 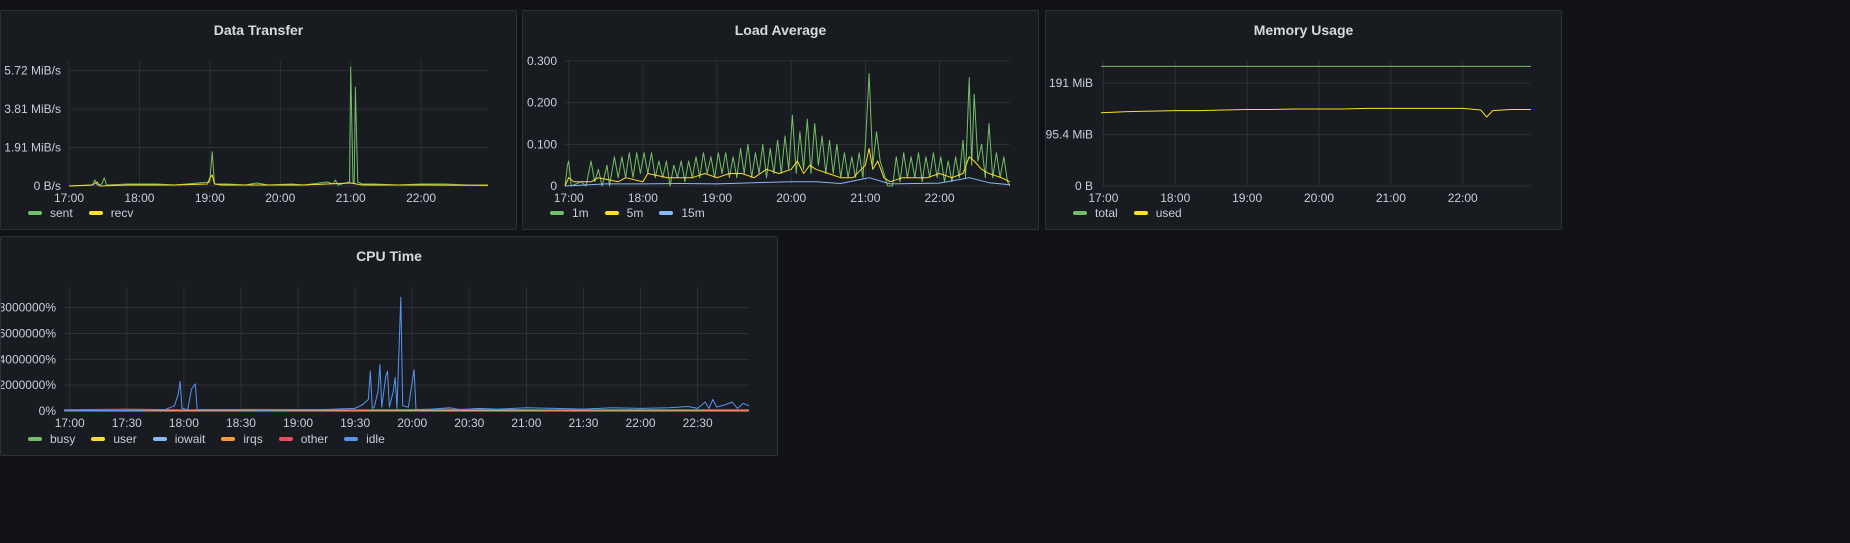 I want to click on legend-item-used: used, so click(x=1157, y=213).